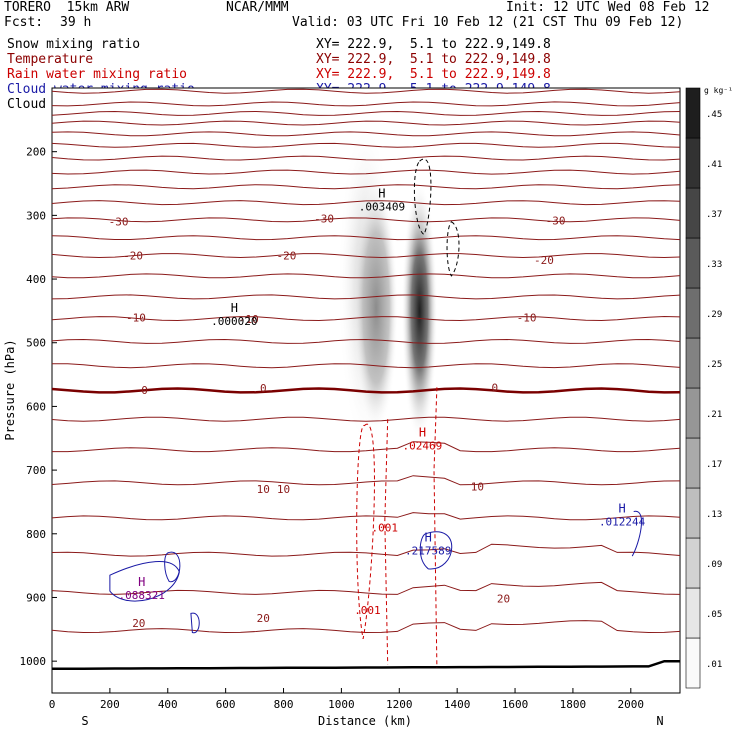  I want to click on y-tick-label: 400, so click(36, 279).